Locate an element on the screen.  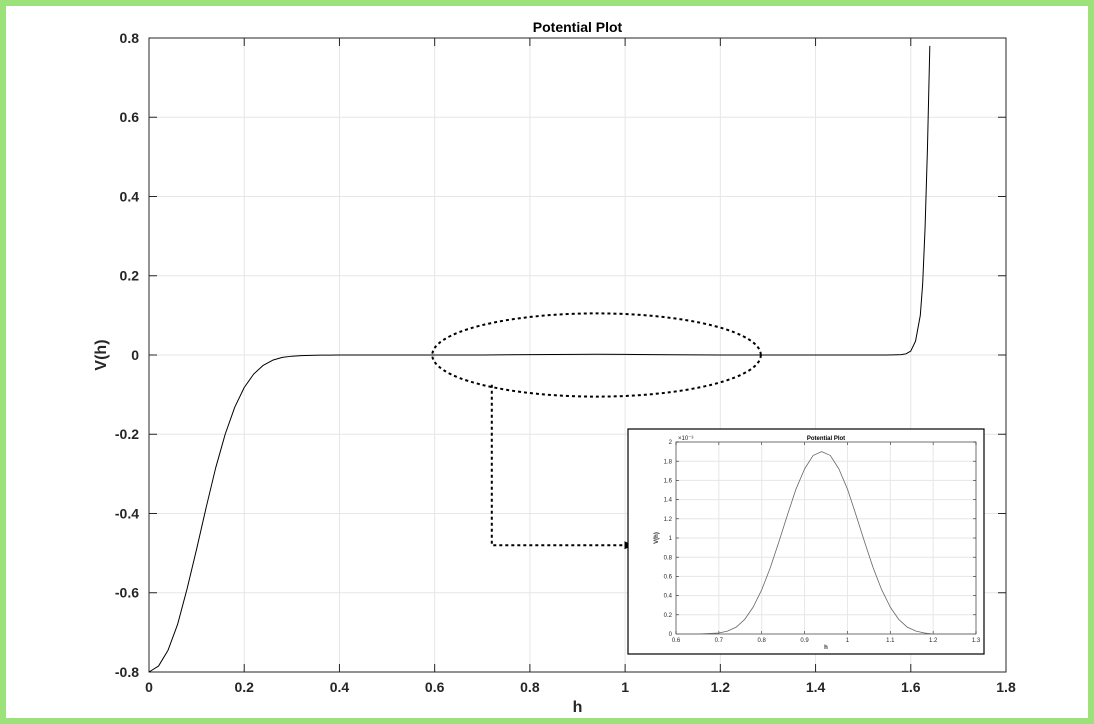
inset-y-tick-label: 1.6 is located at coordinates (668, 482).